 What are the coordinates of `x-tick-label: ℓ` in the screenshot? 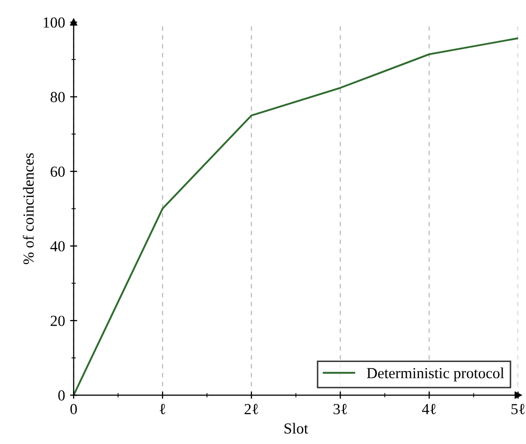 It's located at (163, 409).